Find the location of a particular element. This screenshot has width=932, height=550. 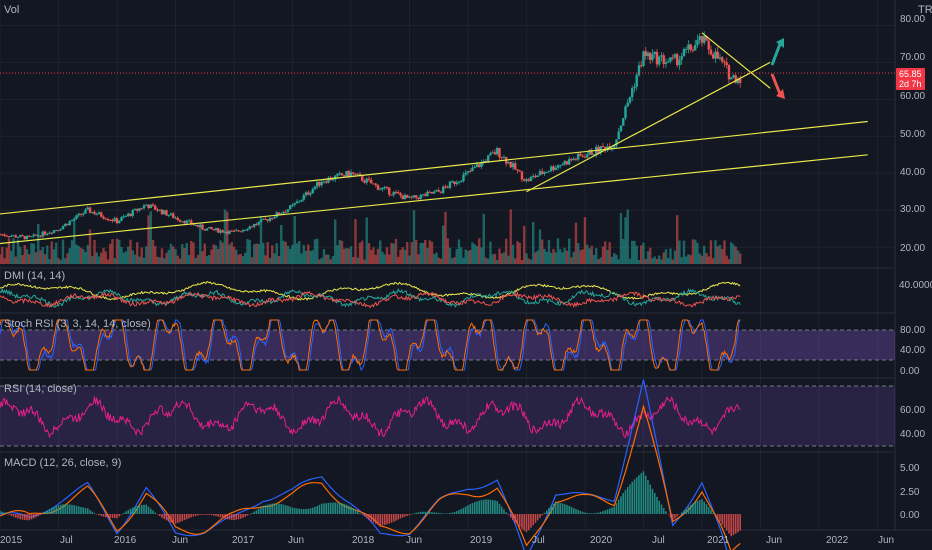

x-tick-jun-2016: Jun is located at coordinates (180, 540).